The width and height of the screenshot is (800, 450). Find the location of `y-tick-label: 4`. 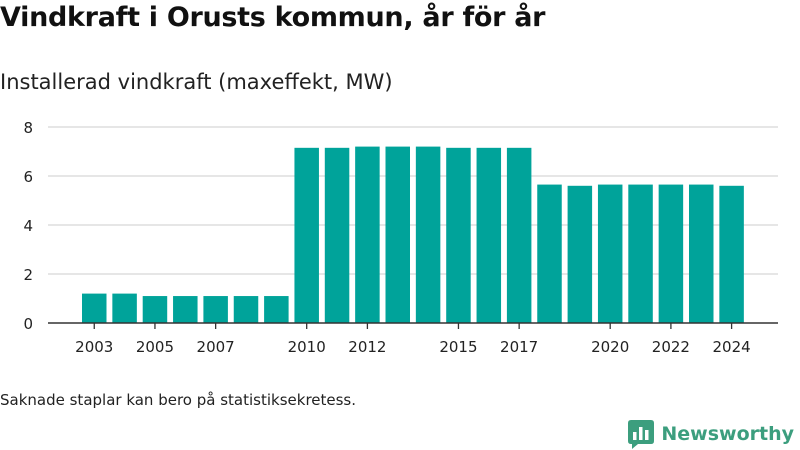

y-tick-label: 4 is located at coordinates (28, 226).